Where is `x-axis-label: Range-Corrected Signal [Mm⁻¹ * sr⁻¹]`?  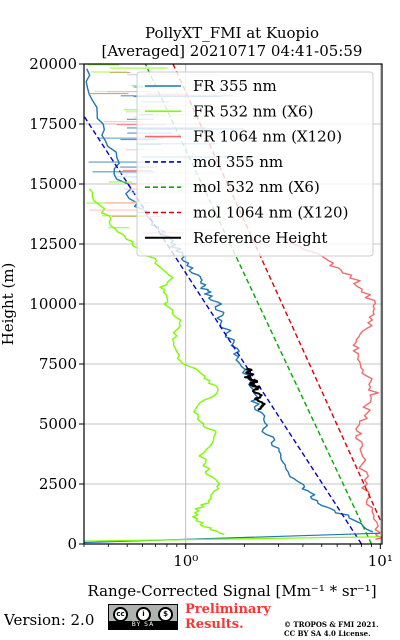
x-axis-label: Range-Corrected Signal [Mm⁻¹ * sr⁻¹] is located at coordinates (231, 591).